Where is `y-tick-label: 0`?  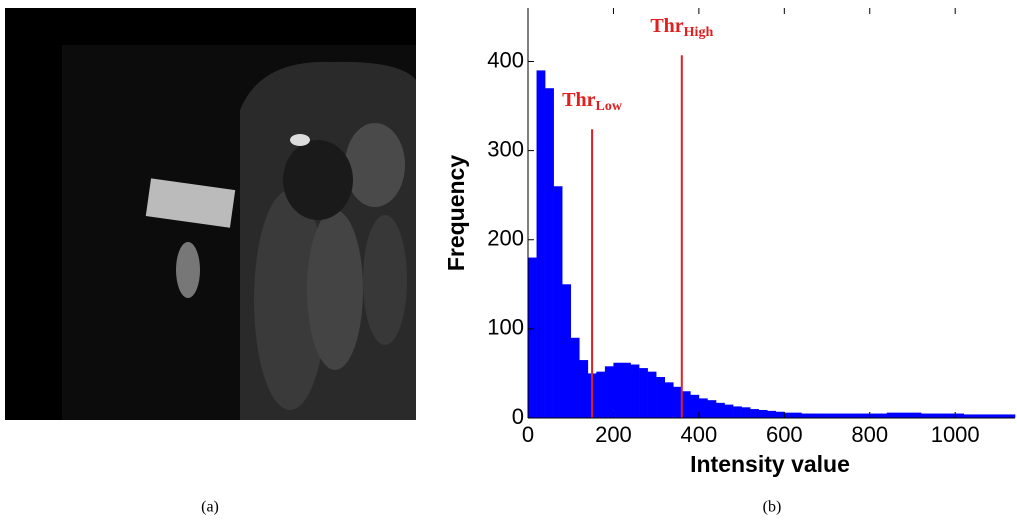
y-tick-label: 0 is located at coordinates (518, 416).